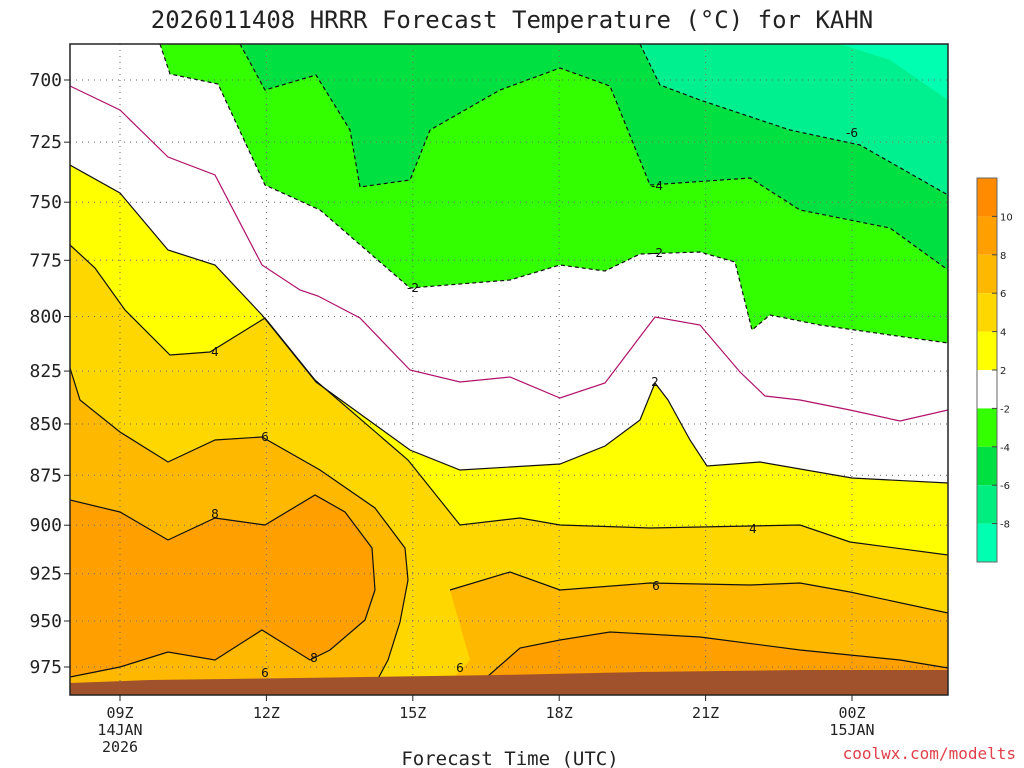 This screenshot has width=1024, height=768. I want to click on colorbar-tick-label: 2, so click(1003, 371).